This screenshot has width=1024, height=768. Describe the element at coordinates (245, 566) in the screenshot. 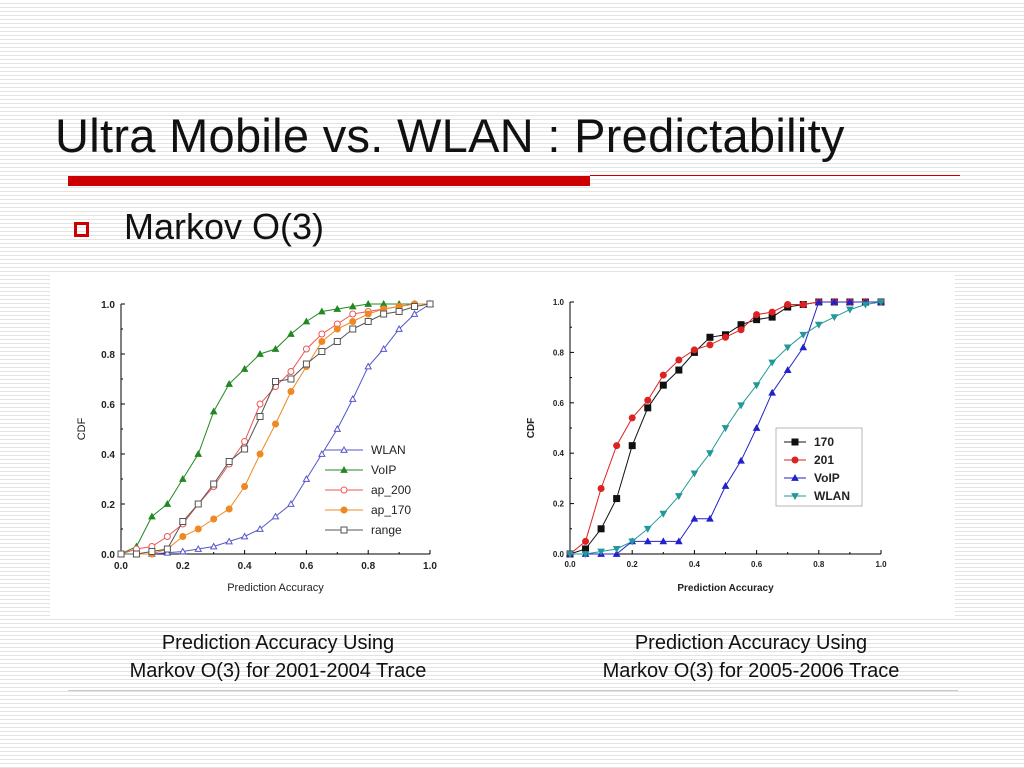

I see `x-tick-label: 0.4` at that location.